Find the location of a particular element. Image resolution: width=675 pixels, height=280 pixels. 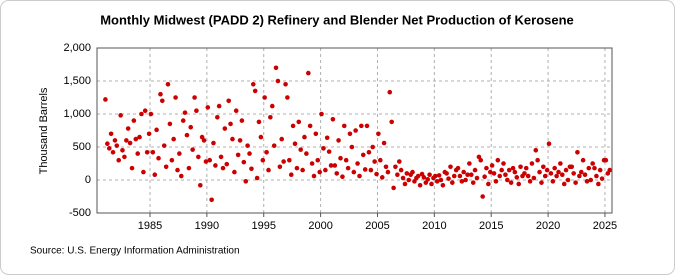

x-tick-label: 2025 is located at coordinates (605, 226).